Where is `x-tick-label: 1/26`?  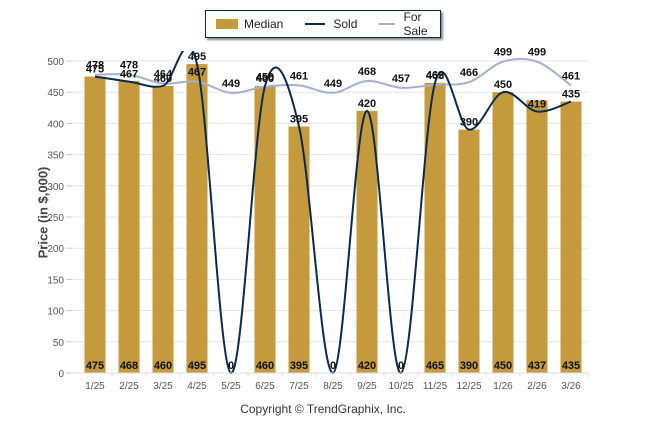 x-tick-label: 1/26 is located at coordinates (503, 386).